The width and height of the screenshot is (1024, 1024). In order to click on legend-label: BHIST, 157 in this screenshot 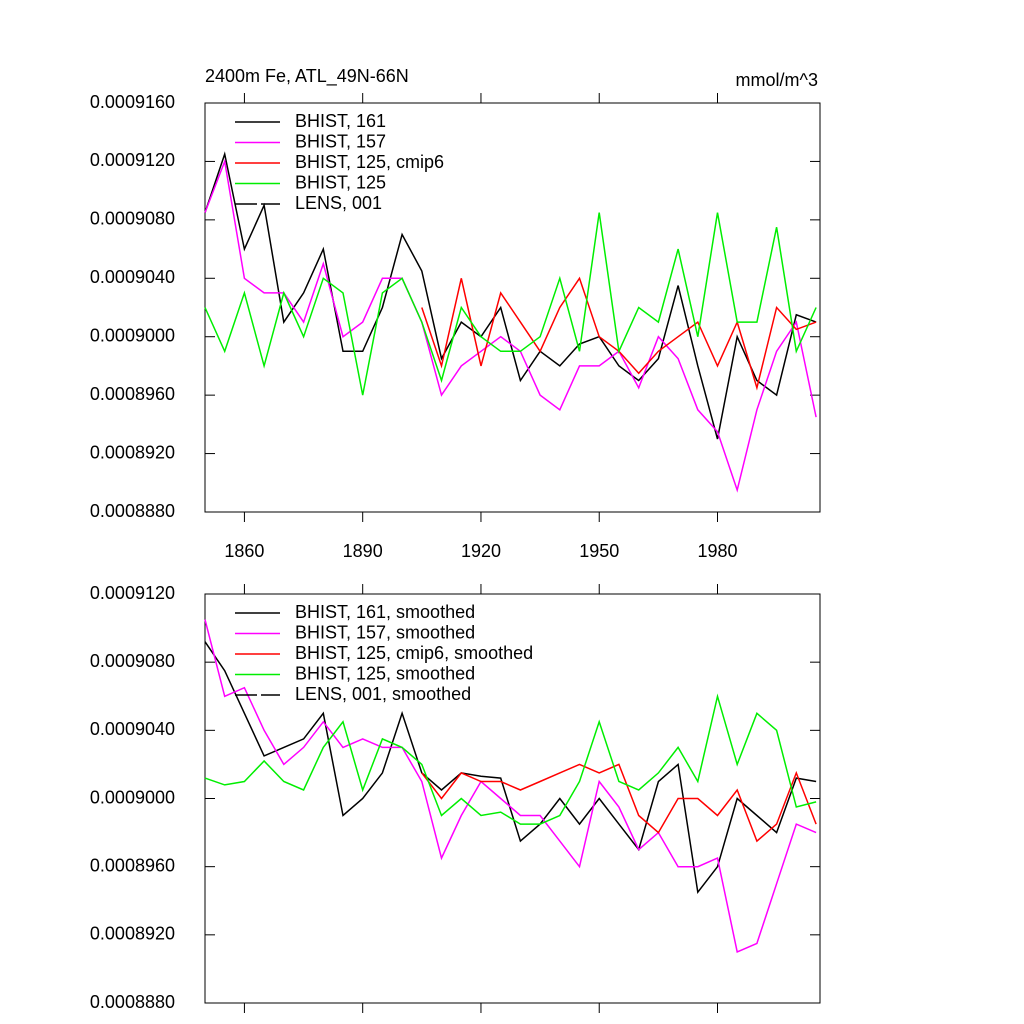, I will do `click(340, 141)`.